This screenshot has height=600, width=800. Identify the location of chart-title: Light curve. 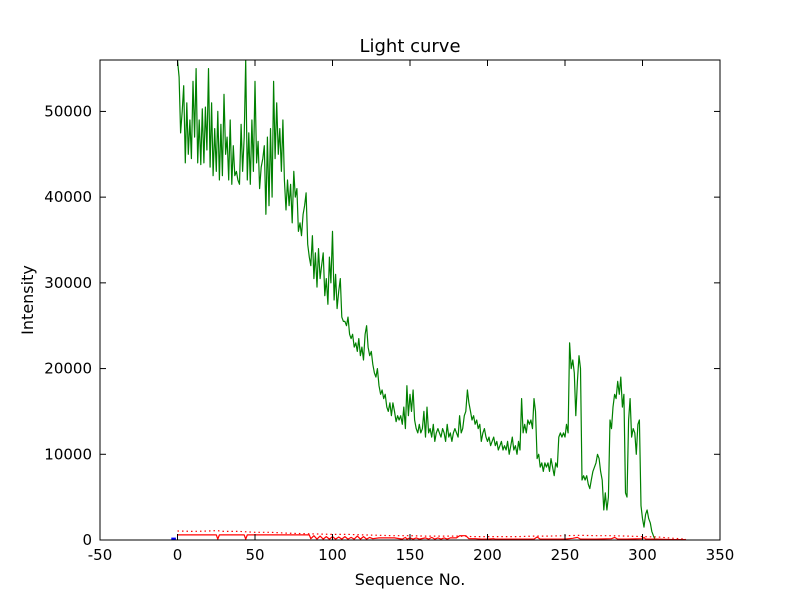
(409, 46).